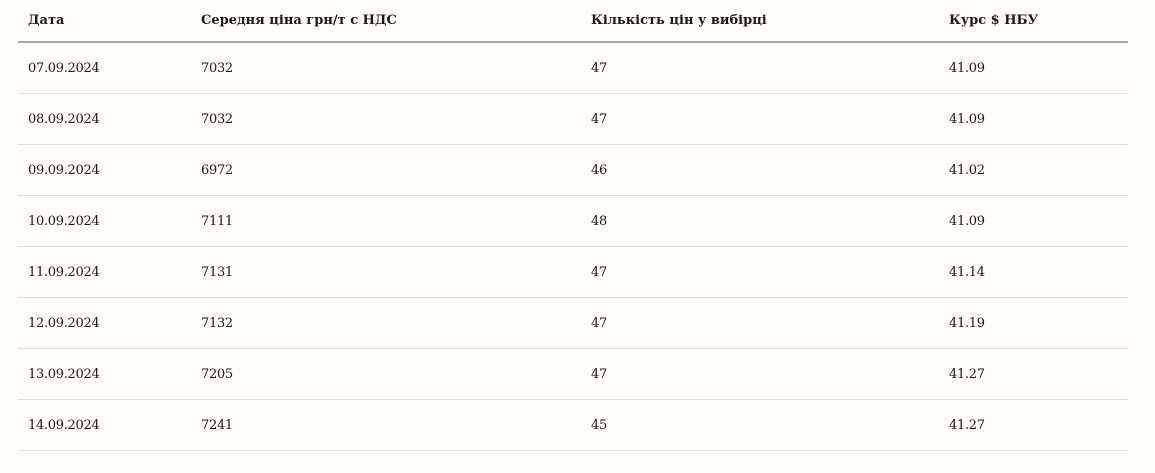 This screenshot has width=1155, height=473. What do you see at coordinates (1033, 21) in the screenshot?
I see `header-usd-rate: Курс $ НБУ` at bounding box center [1033, 21].